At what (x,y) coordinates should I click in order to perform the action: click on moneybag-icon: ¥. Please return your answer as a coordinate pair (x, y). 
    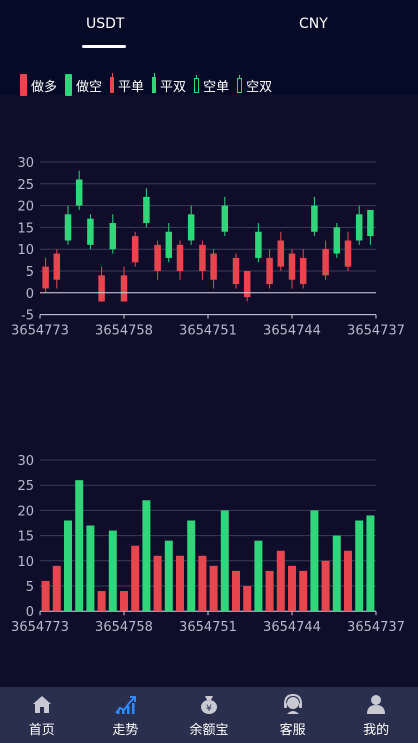
    Looking at the image, I should click on (208, 705).